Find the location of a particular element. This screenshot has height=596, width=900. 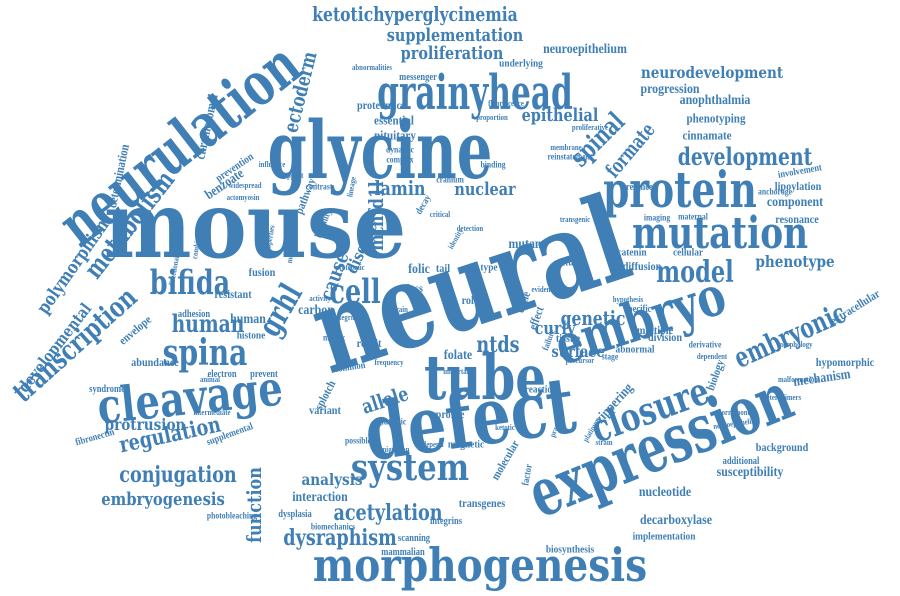

word-profile: profile is located at coordinates (450, 414).